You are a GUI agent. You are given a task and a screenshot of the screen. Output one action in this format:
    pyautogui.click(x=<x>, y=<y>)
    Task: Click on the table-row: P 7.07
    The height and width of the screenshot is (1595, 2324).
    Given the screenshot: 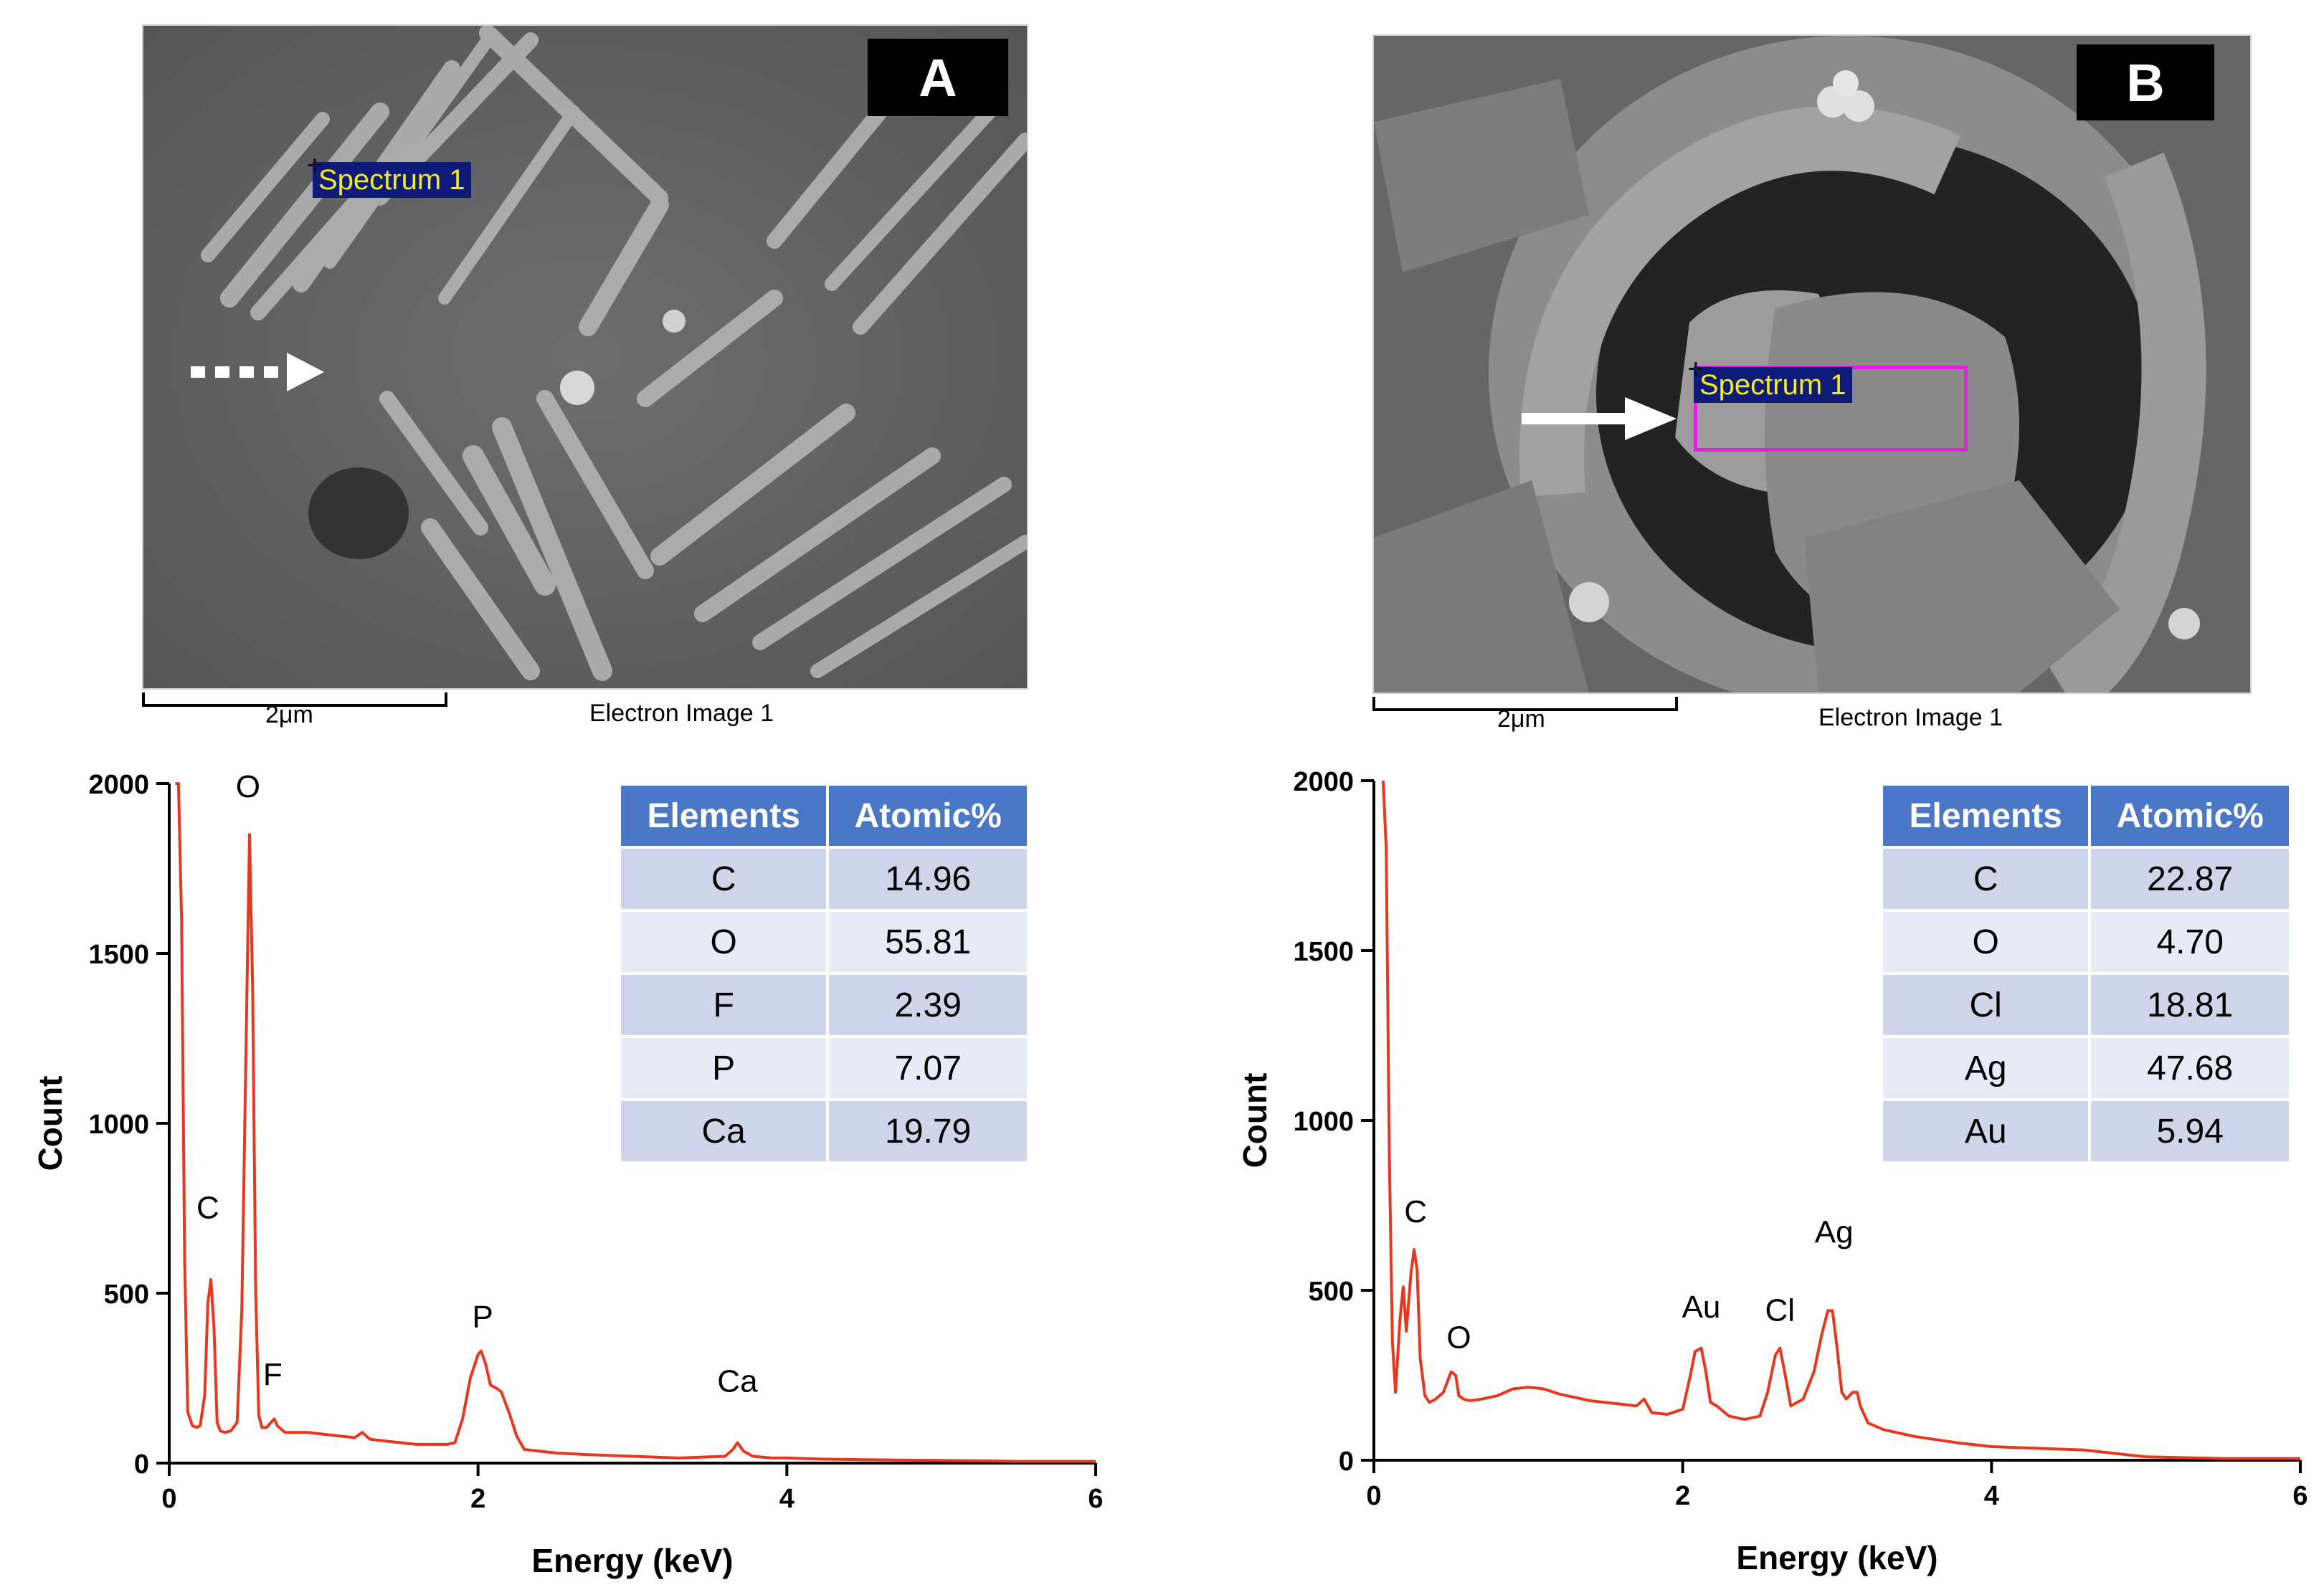 What is the action you would take?
    pyautogui.click(x=823, y=1068)
    